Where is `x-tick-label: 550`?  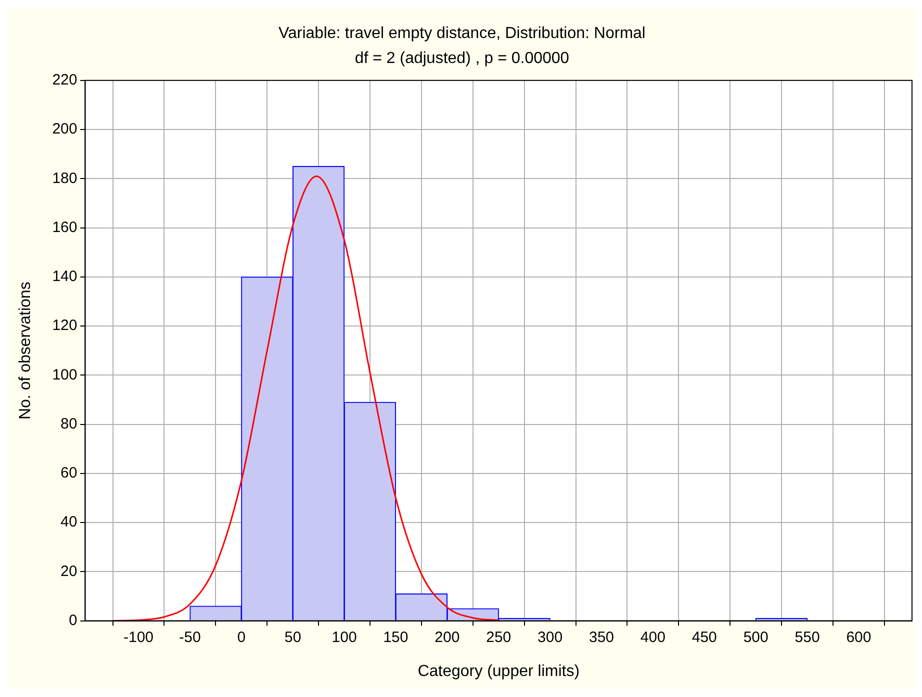
x-tick-label: 550 is located at coordinates (807, 637).